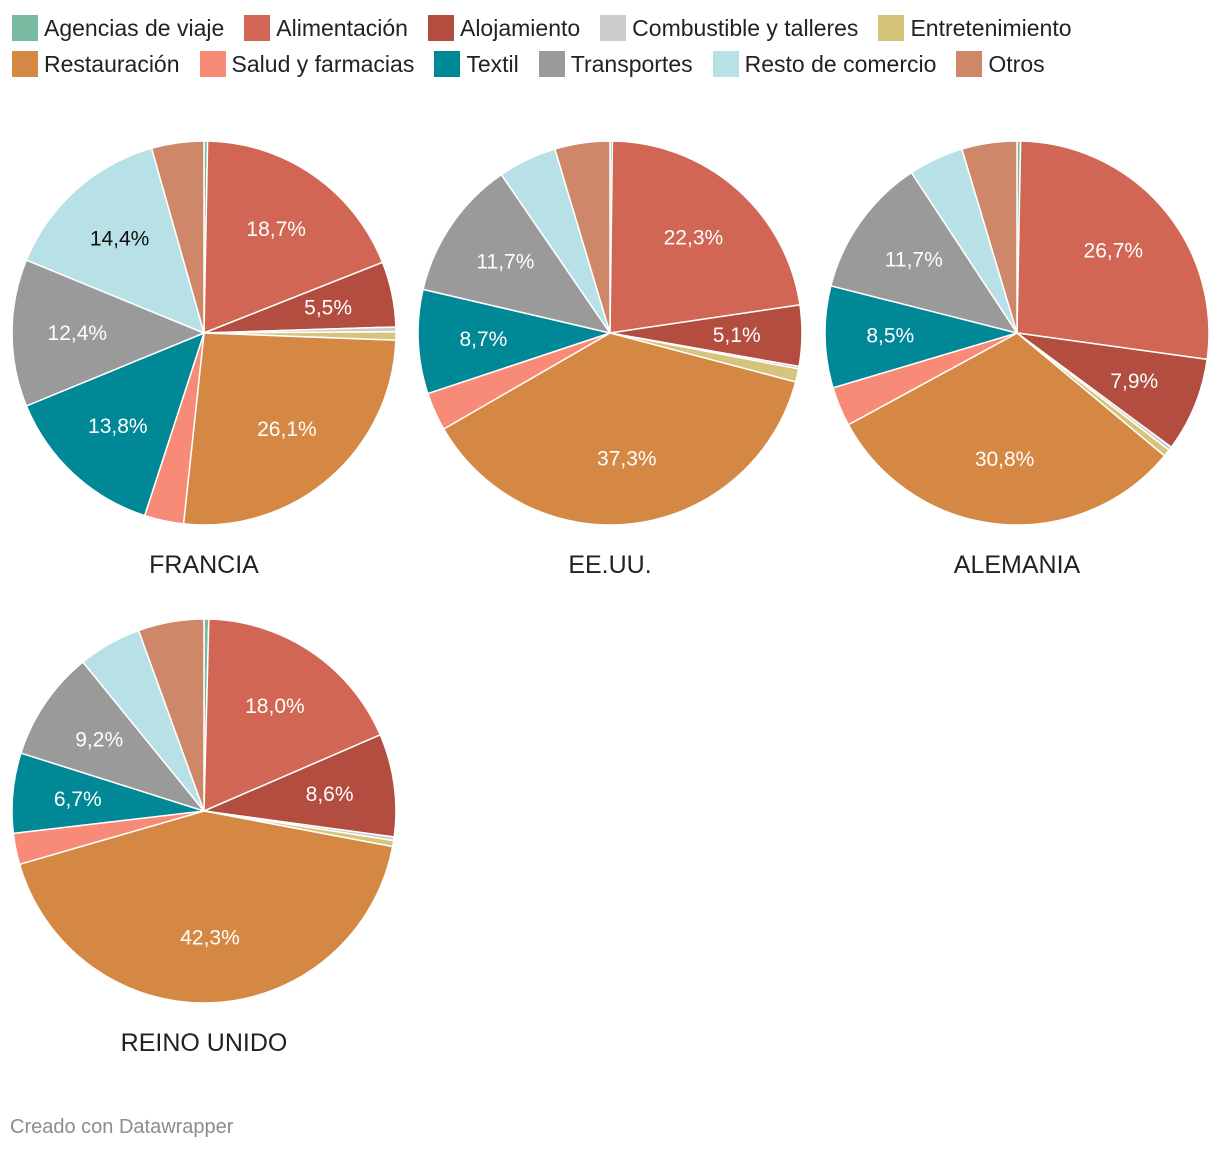  What do you see at coordinates (520, 28) in the screenshot?
I see `legend-label: Alojamiento` at bounding box center [520, 28].